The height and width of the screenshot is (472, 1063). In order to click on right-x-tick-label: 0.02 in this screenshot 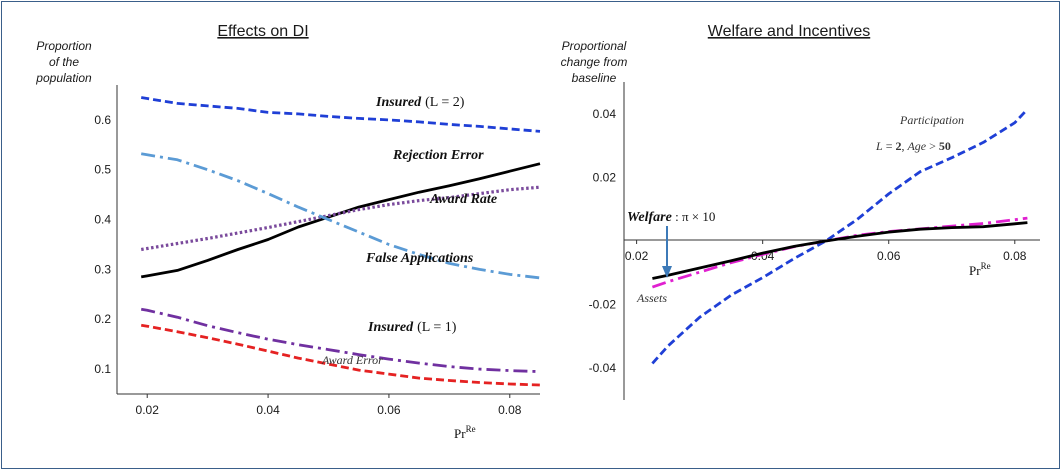, I will do `click(637, 256)`.